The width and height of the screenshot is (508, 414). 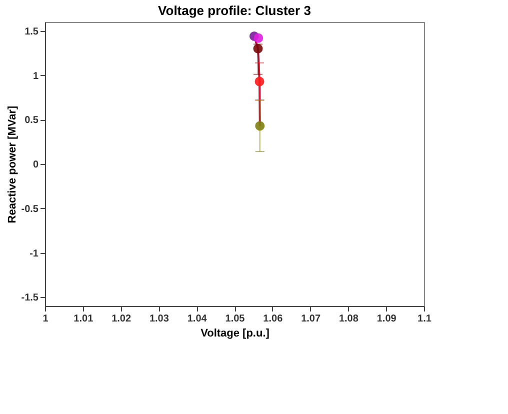 What do you see at coordinates (197, 319) in the screenshot?
I see `x-tick-label: 1.04` at bounding box center [197, 319].